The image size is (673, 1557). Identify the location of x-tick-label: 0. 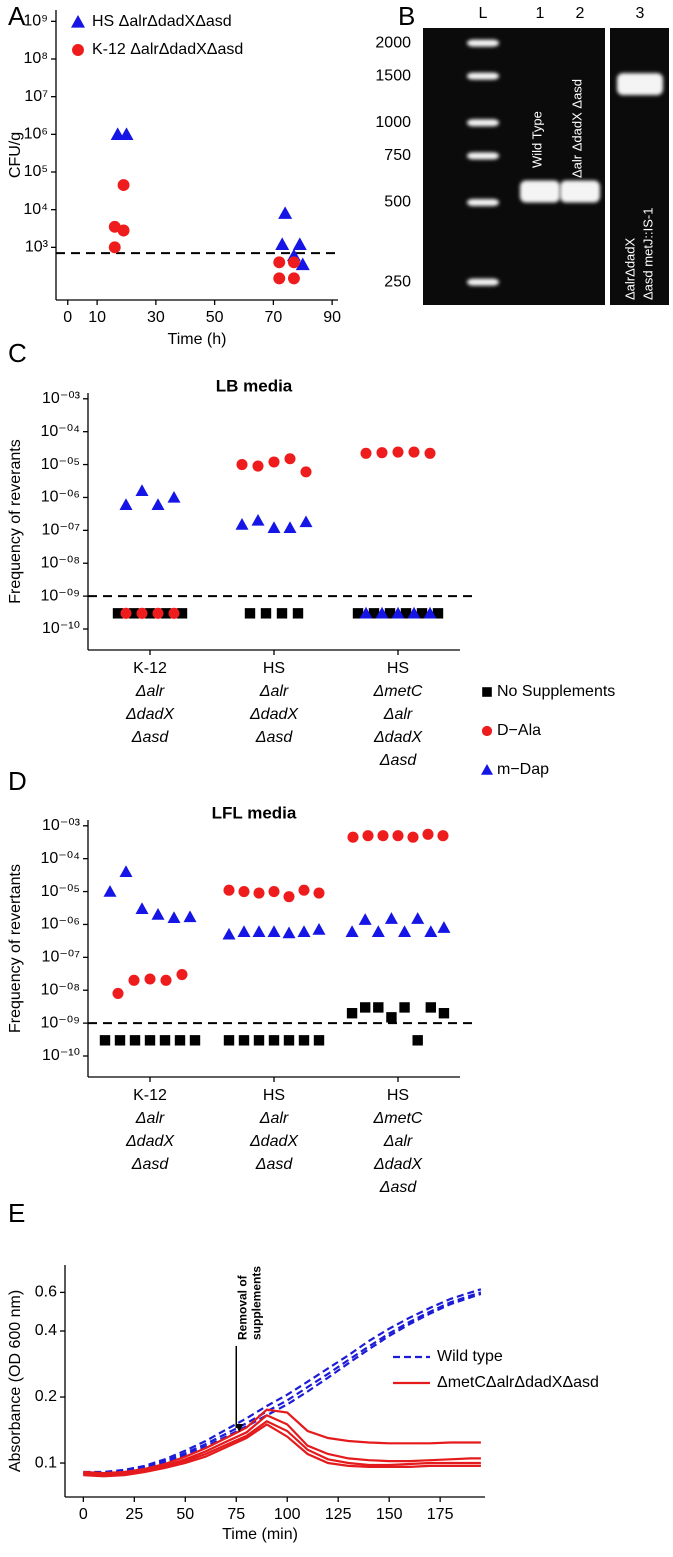
(67, 317).